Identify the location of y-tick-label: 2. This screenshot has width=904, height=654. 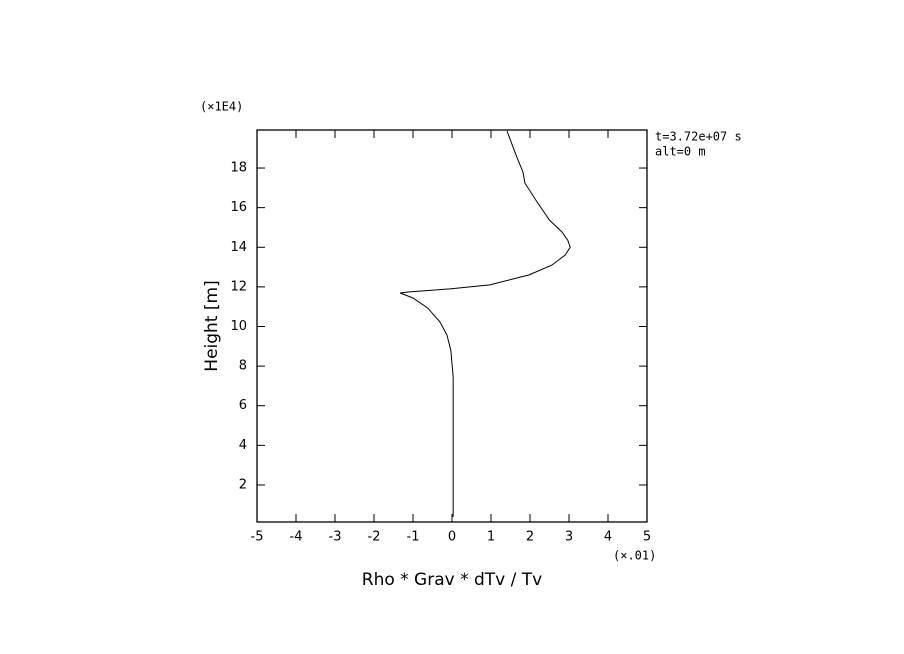
(243, 484).